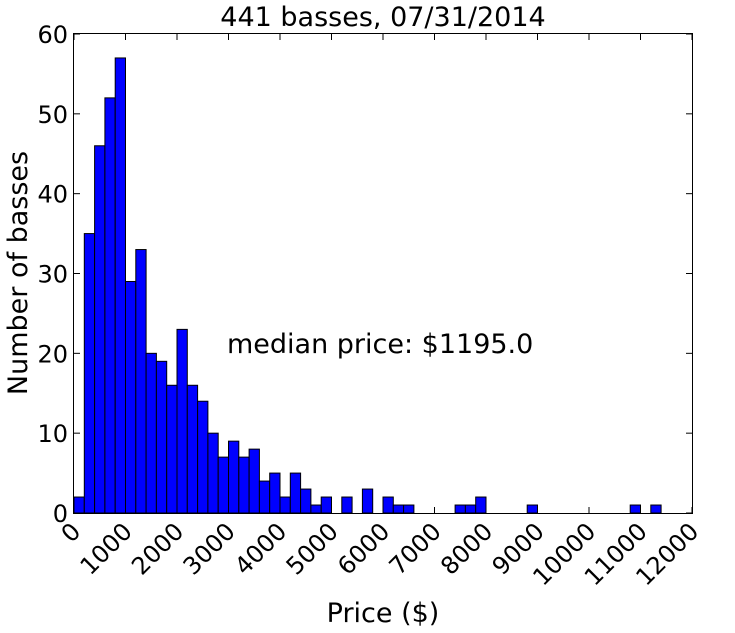  What do you see at coordinates (415, 548) in the screenshot?
I see `x-tick-label: 7000` at bounding box center [415, 548].